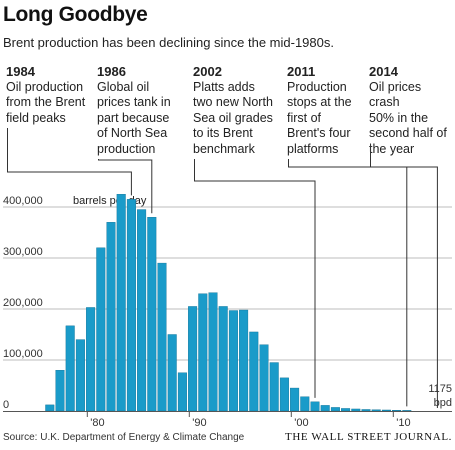 The image size is (455, 450). What do you see at coordinates (97, 423) in the screenshot?
I see `x-tick-label: '80` at bounding box center [97, 423].